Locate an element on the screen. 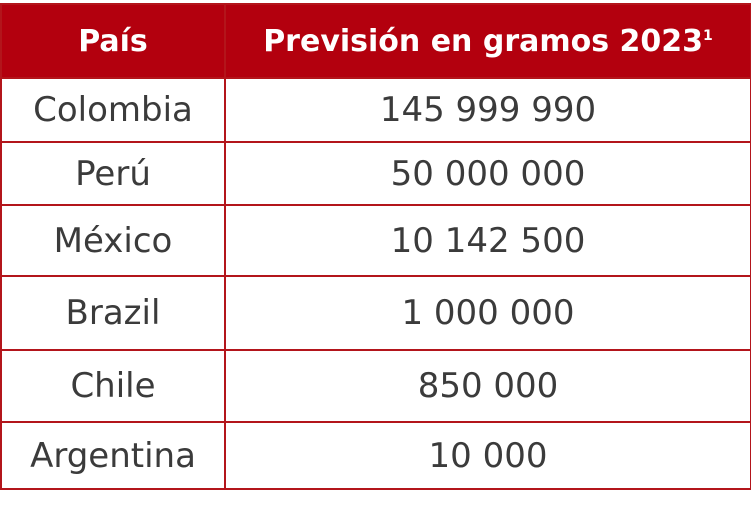 This screenshot has width=751, height=510. forecast-column-header: Previsión en gramos 20231 is located at coordinates (487, 41).